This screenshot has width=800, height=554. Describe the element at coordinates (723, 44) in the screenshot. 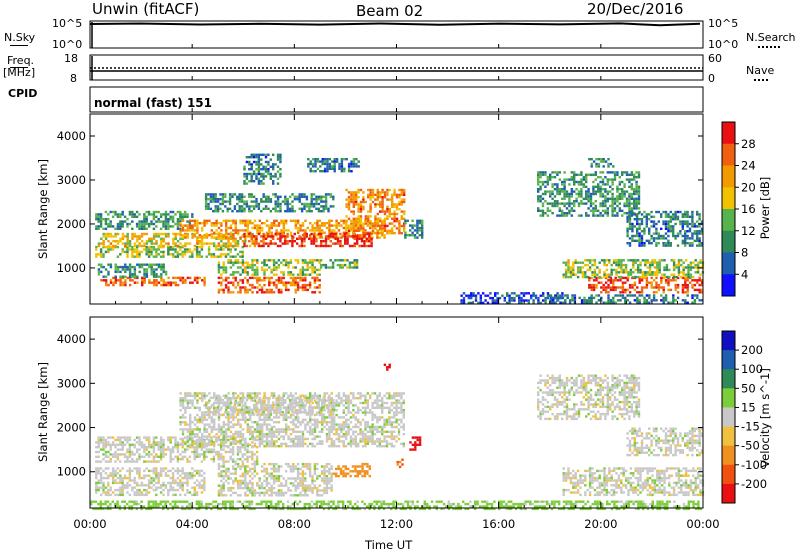

I see `nsearch-tick-low: 10^0` at that location.